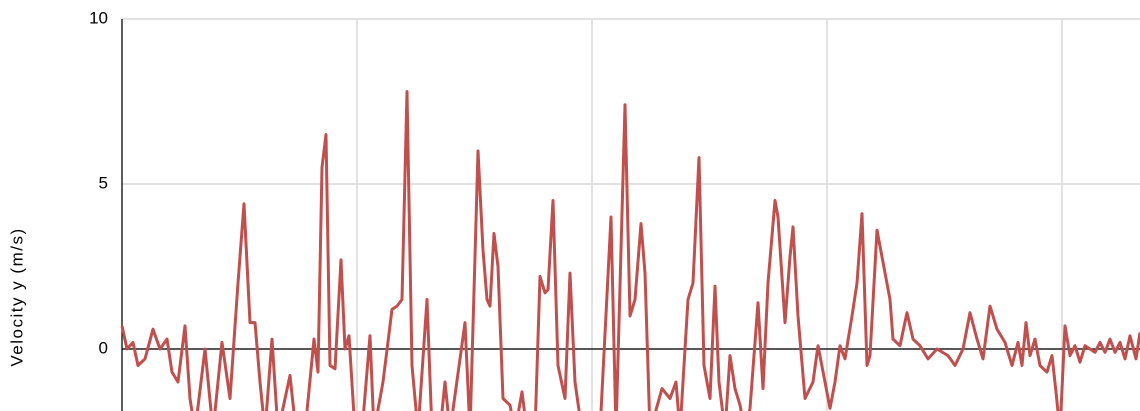 The width and height of the screenshot is (1140, 411). What do you see at coordinates (103, 347) in the screenshot?
I see `y-tick-label: 0` at bounding box center [103, 347].